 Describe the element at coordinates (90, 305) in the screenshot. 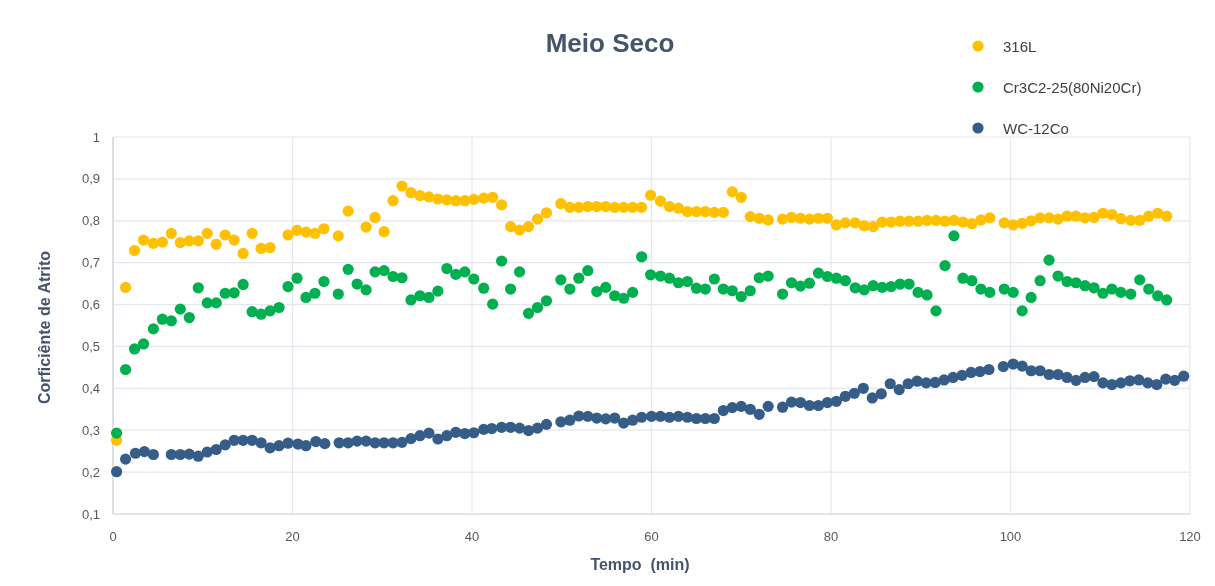

I see `y-tick-label: 0,6` at that location.